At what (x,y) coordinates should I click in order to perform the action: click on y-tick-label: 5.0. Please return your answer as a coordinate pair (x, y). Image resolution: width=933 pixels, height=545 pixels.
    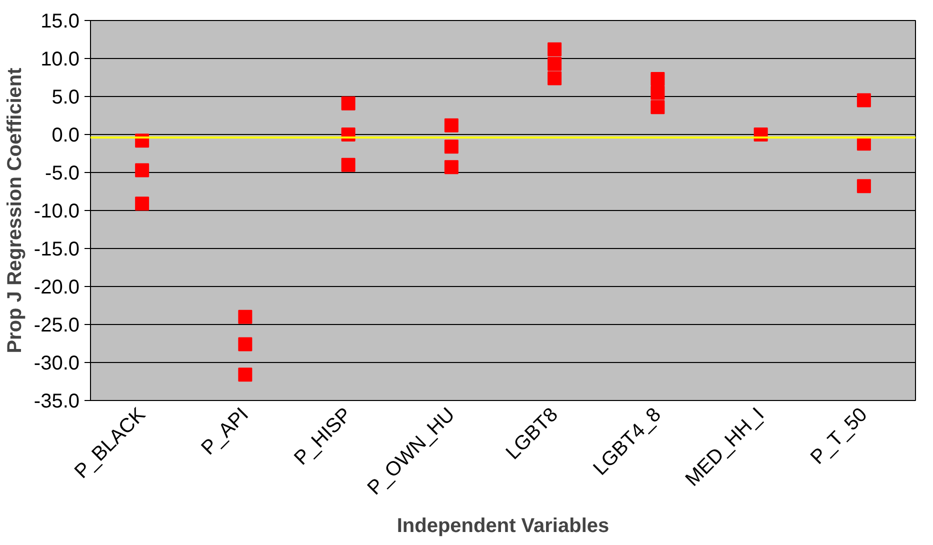
    Looking at the image, I should click on (66, 97).